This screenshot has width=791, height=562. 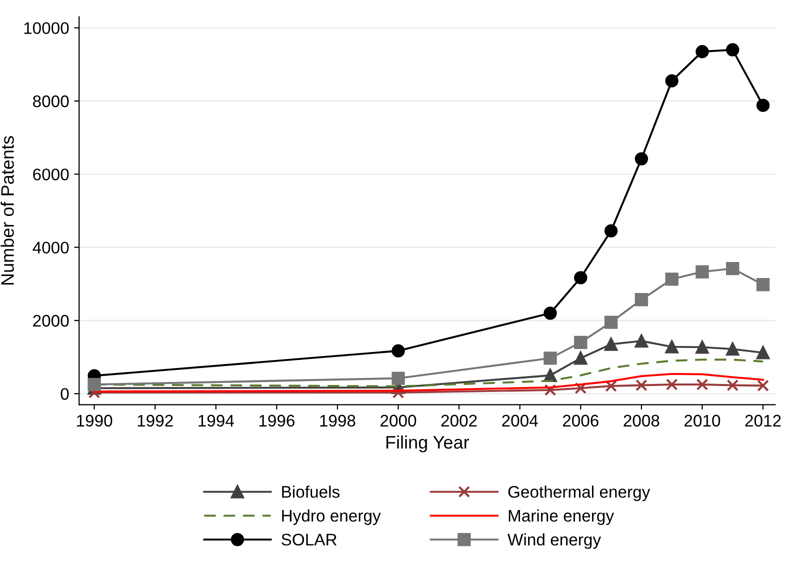 I want to click on x-tick-label: 1992, so click(x=155, y=420).